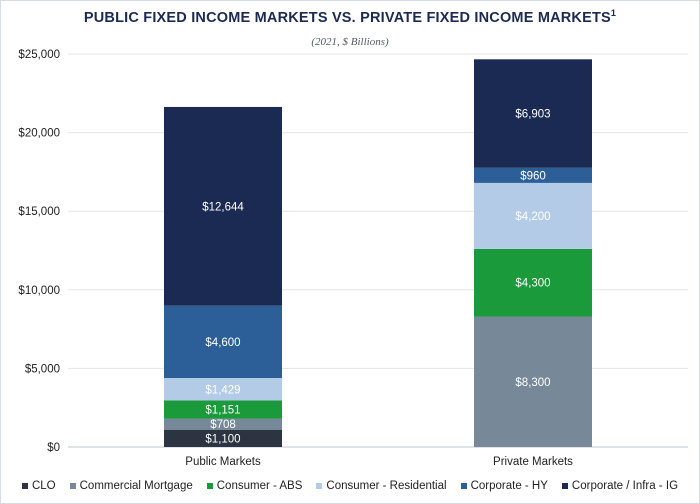  I want to click on data-label: $4,300, so click(532, 284).